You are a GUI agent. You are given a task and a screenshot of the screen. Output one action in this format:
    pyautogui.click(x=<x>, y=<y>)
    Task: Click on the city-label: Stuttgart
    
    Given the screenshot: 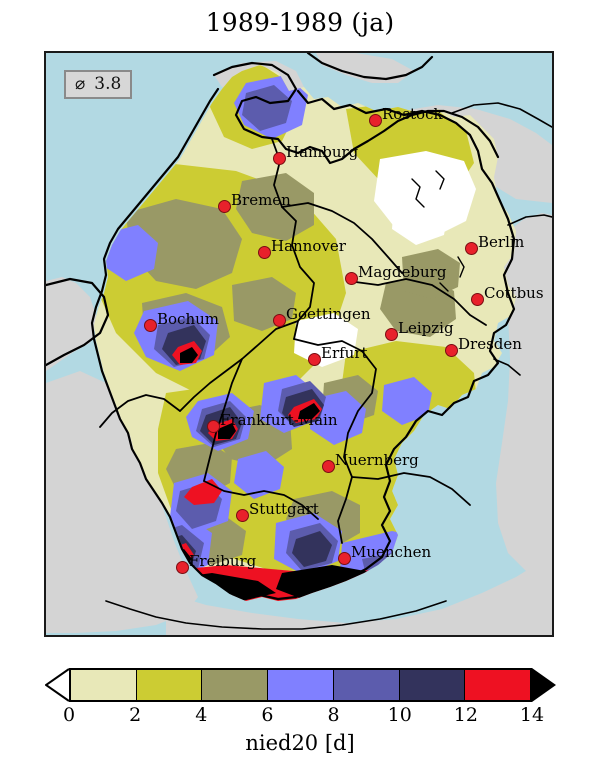 What is the action you would take?
    pyautogui.click(x=284, y=509)
    